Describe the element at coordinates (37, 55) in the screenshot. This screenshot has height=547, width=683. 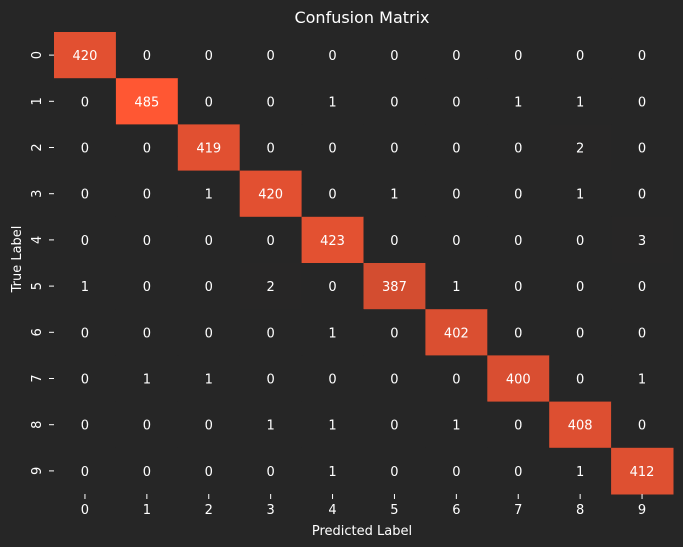
I see `y-tick-label: 0` at that location.